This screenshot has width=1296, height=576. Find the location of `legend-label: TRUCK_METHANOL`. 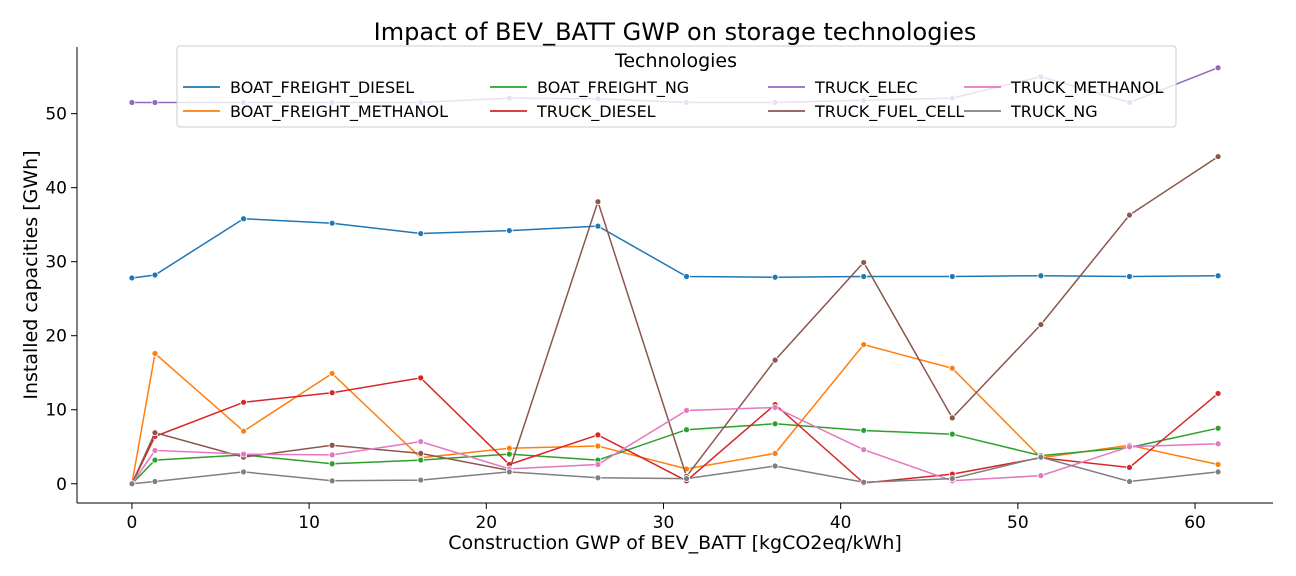

legend-label: TRUCK_METHANOL is located at coordinates (1086, 88).